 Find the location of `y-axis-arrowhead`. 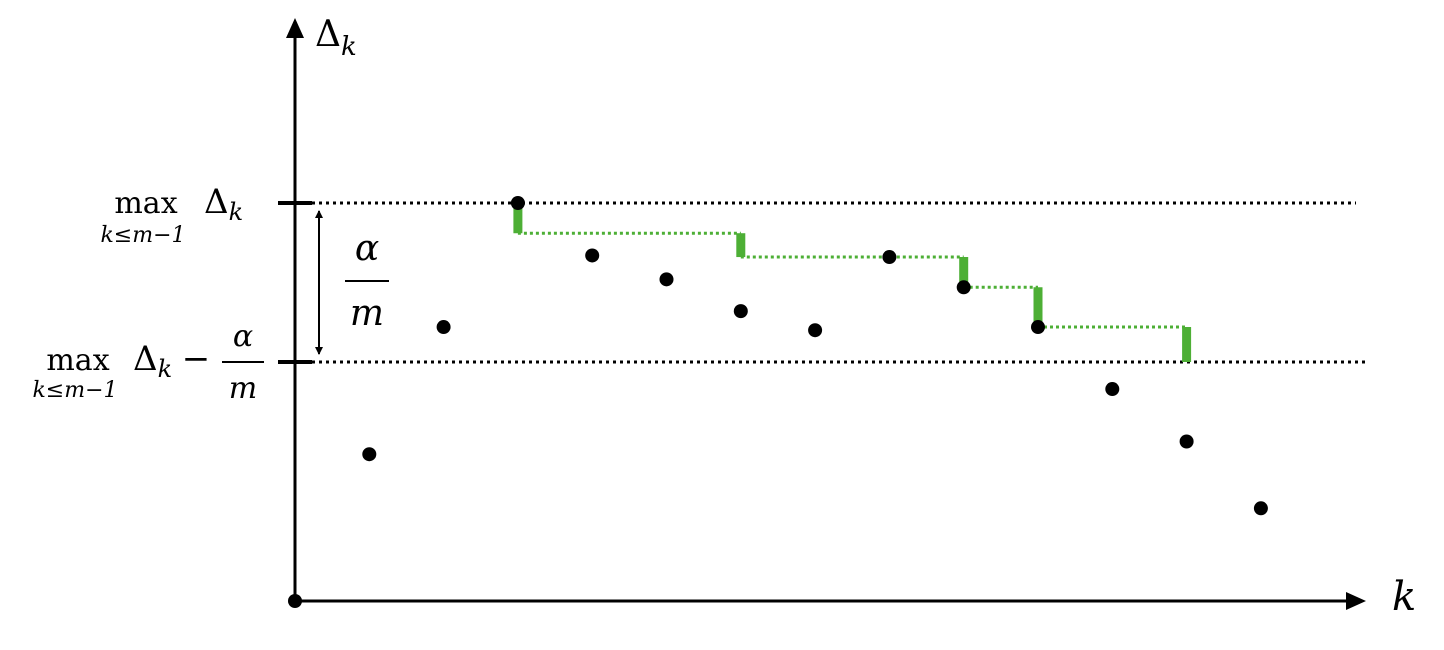

y-axis-arrowhead is located at coordinates (295, 28).